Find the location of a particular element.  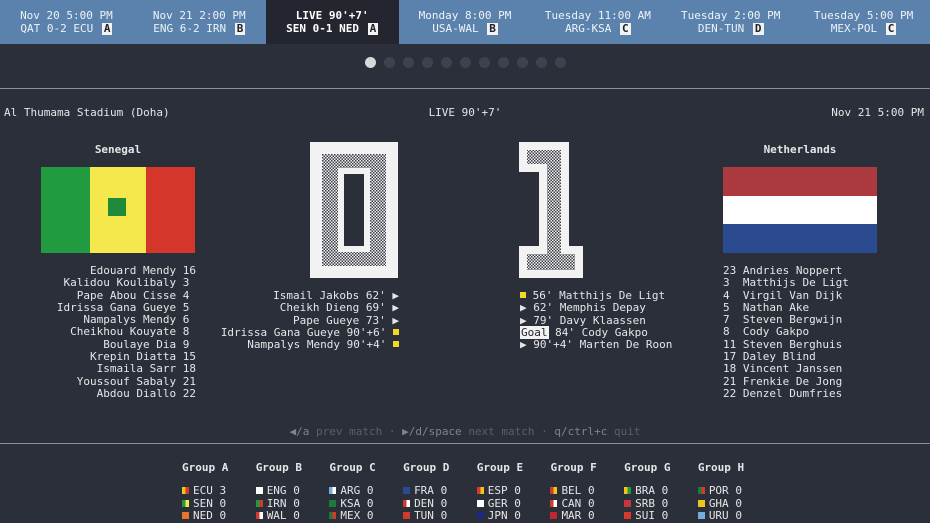

group-badge: C is located at coordinates (891, 28).